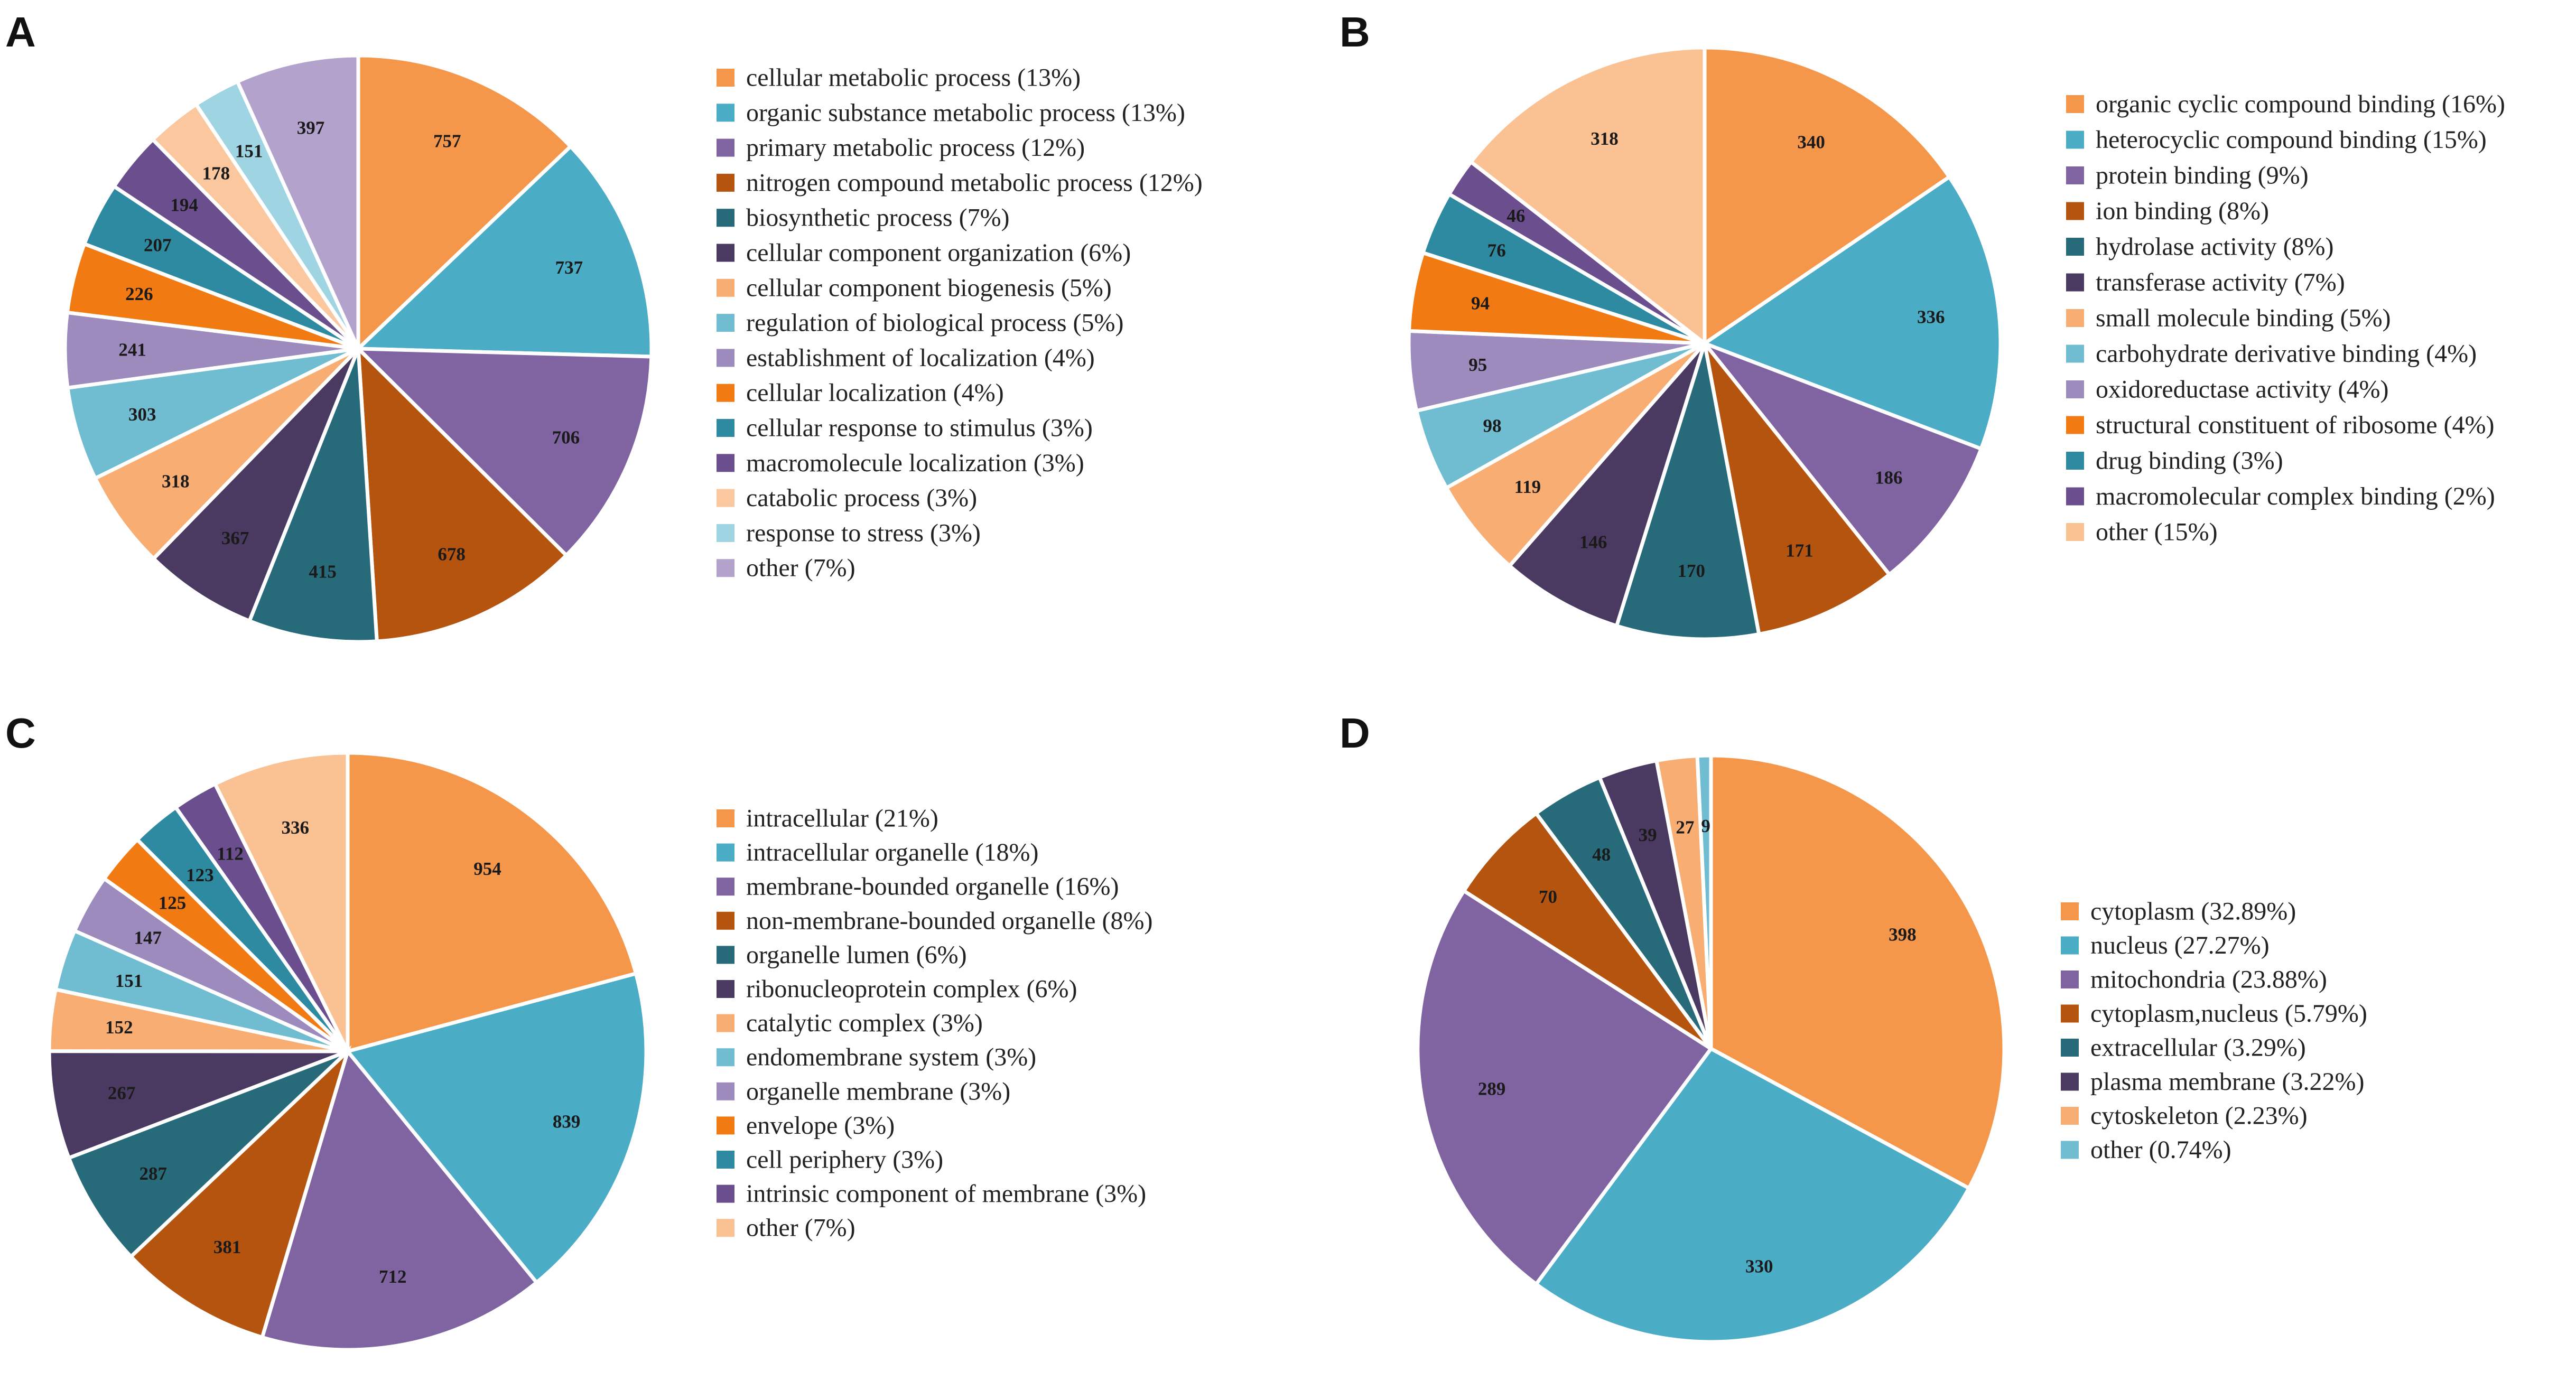  What do you see at coordinates (1355, 31) in the screenshot?
I see `panel-letter-b: B` at bounding box center [1355, 31].